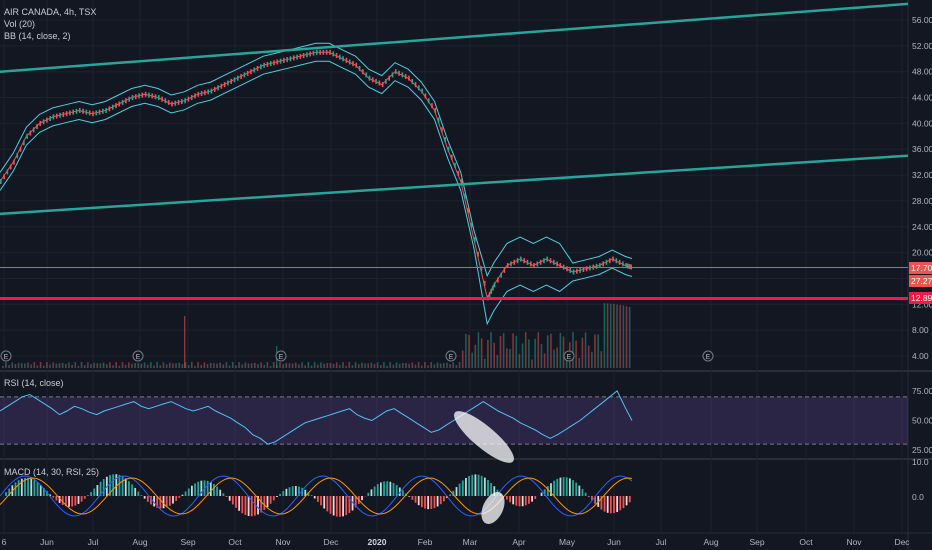  What do you see at coordinates (922, 391) in the screenshot?
I see `rsi-tick-label: 75.00` at bounding box center [922, 391].